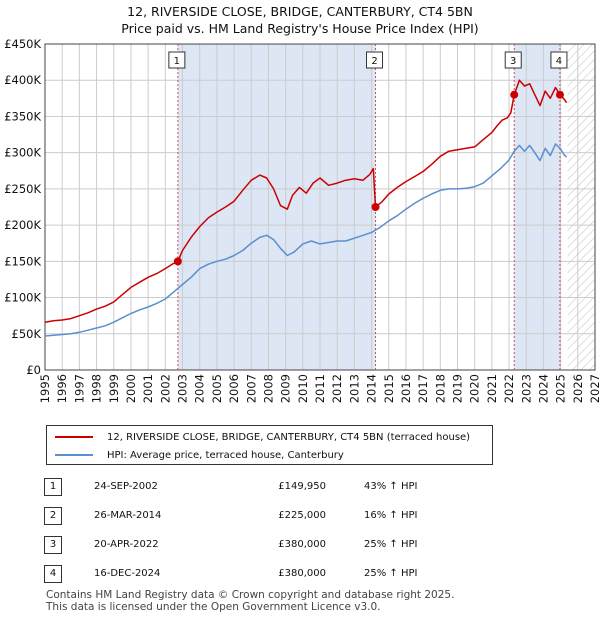 Image resolution: width=600 pixels, height=620 pixels. I want to click on x-tick-label: 2023, so click(526, 388).